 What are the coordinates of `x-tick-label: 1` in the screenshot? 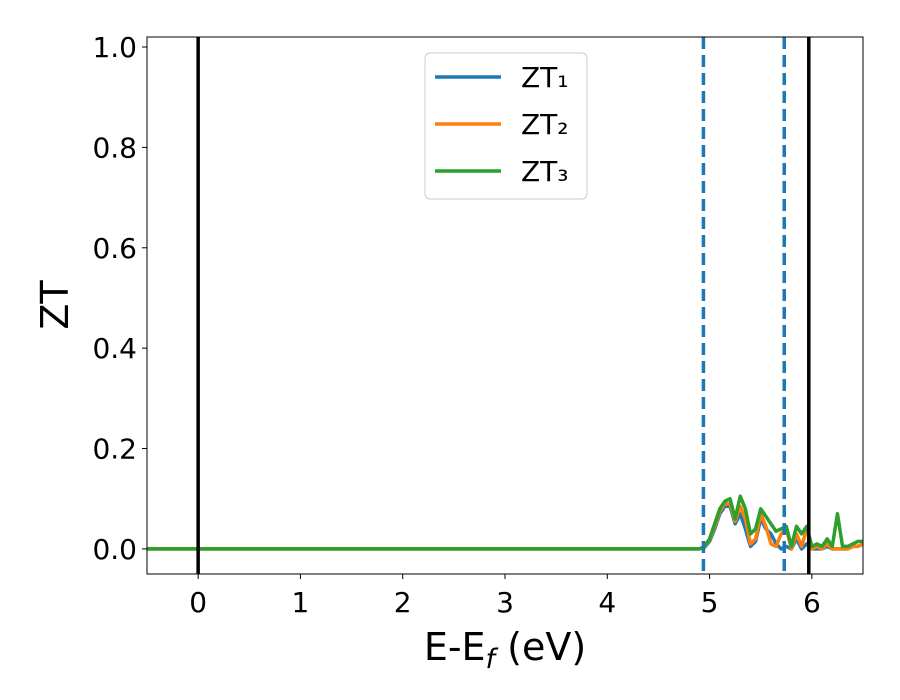 It's located at (301, 602).